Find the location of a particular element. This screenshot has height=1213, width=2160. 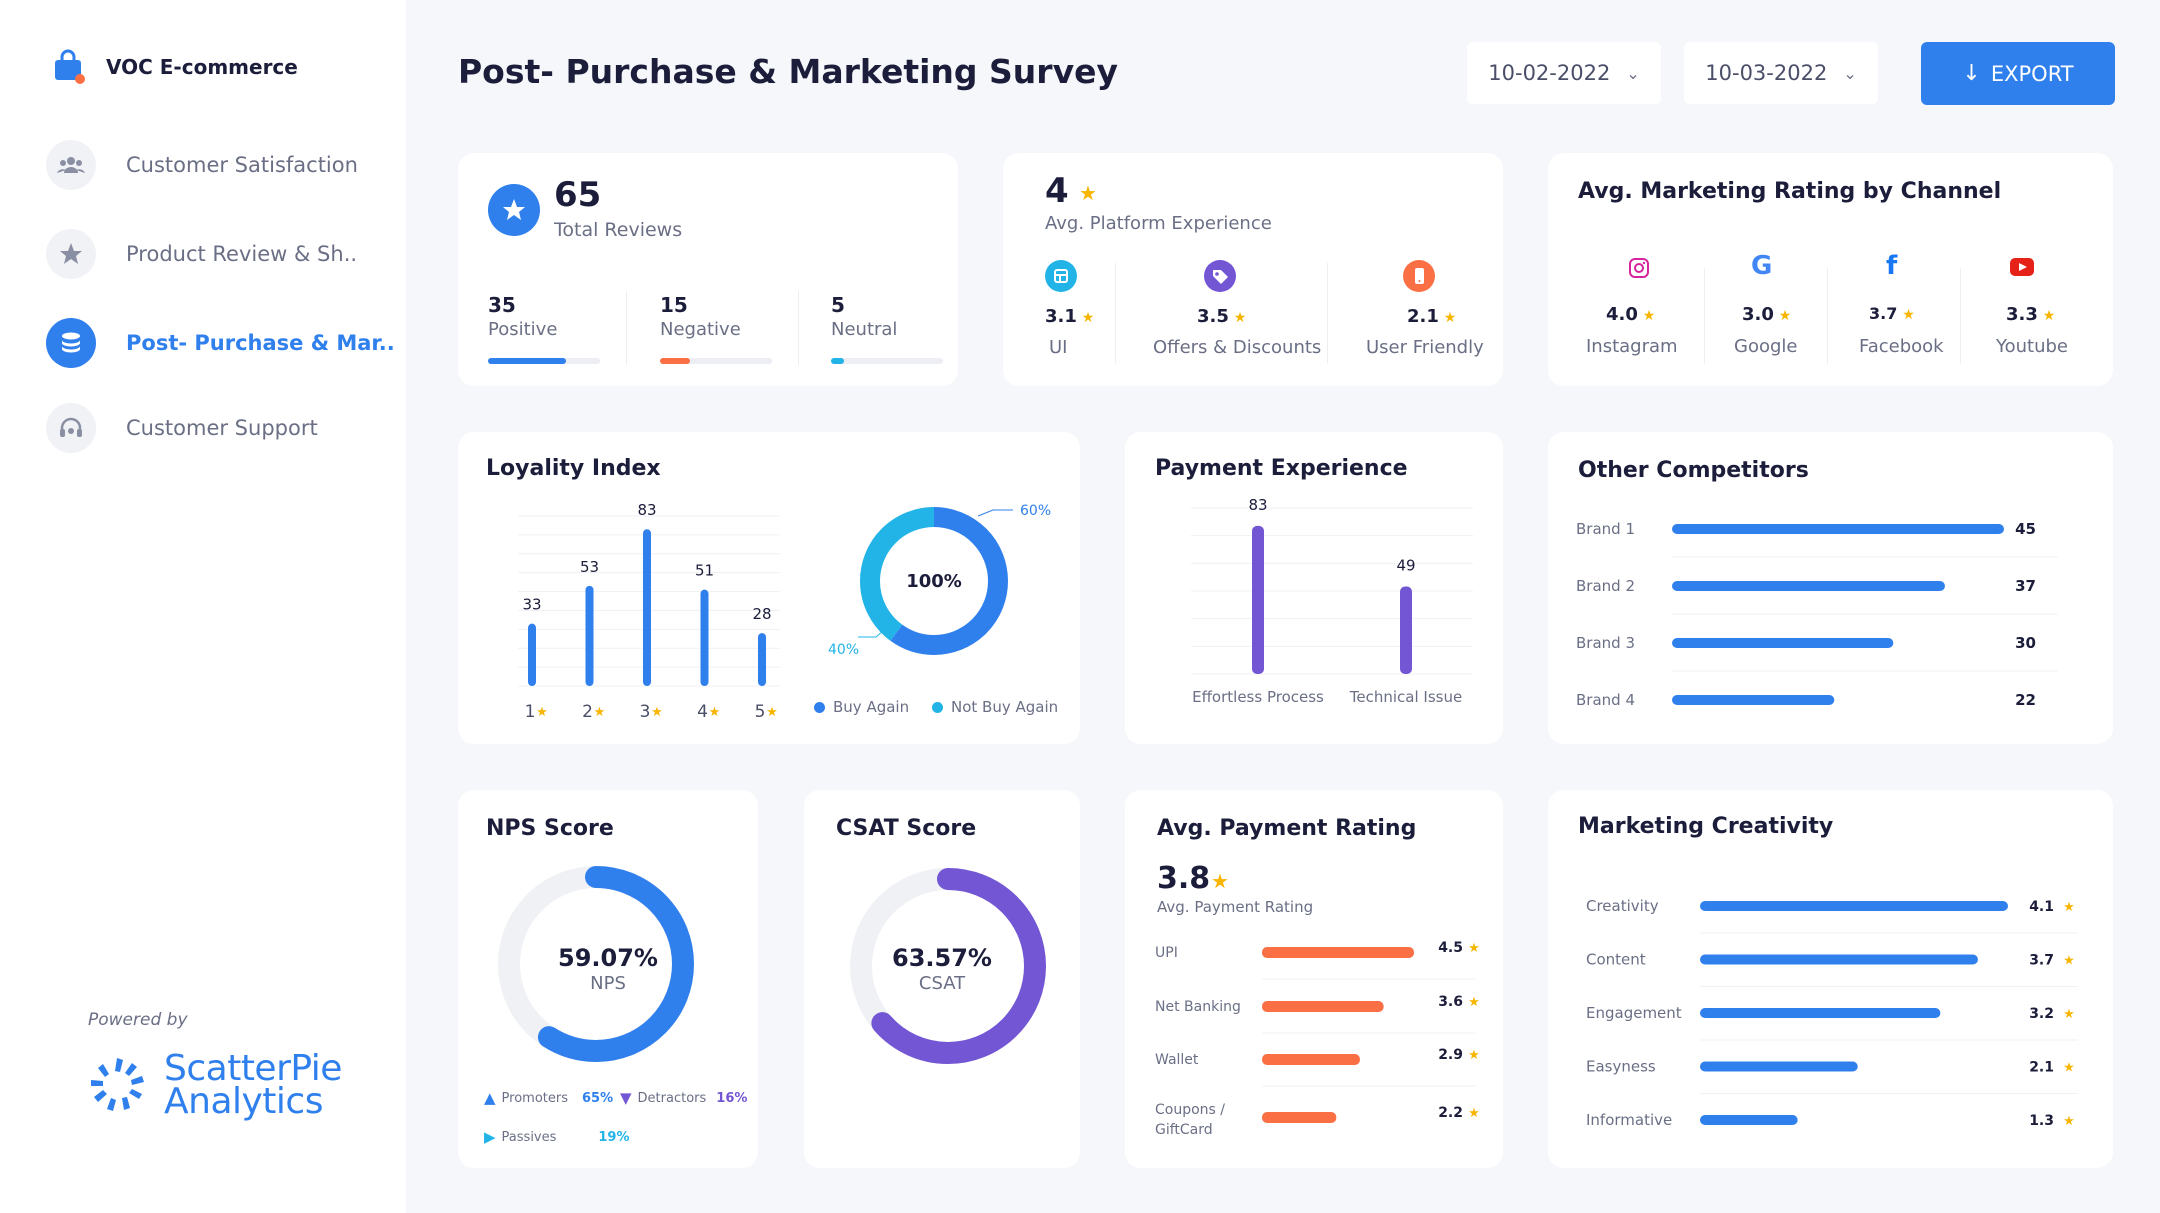

bar-value: 83 is located at coordinates (1257, 505).